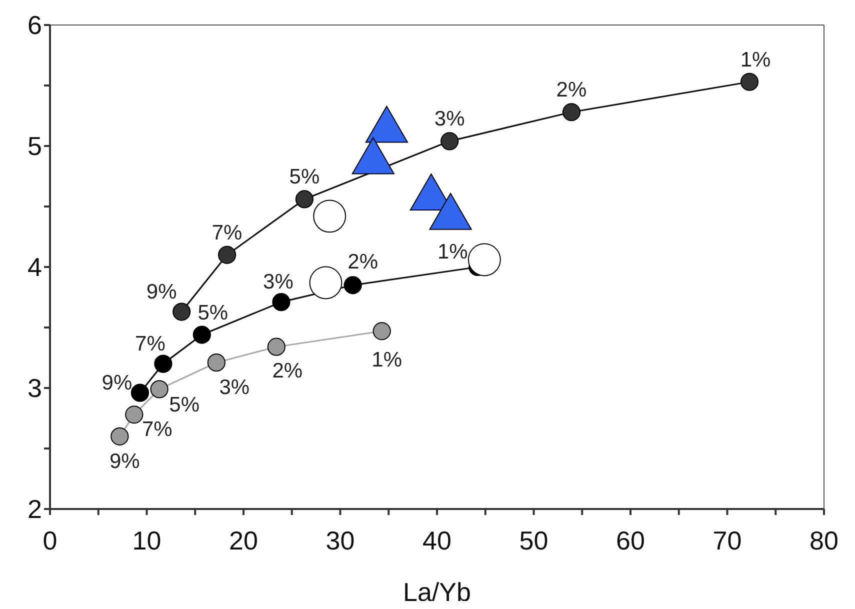 This screenshot has width=855, height=609. What do you see at coordinates (50, 540) in the screenshot?
I see `x-tick-label: 0` at bounding box center [50, 540].